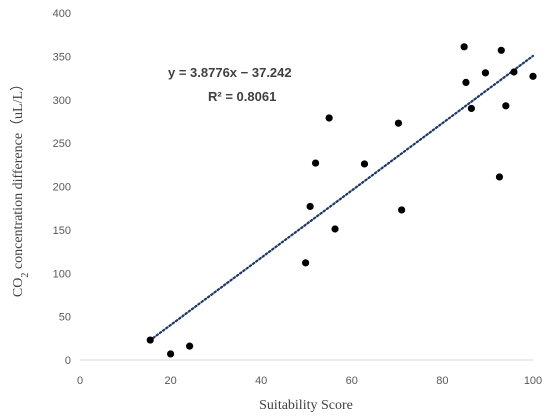 The width and height of the screenshot is (550, 418). What do you see at coordinates (68, 361) in the screenshot?
I see `y-tick-label: 0` at bounding box center [68, 361].